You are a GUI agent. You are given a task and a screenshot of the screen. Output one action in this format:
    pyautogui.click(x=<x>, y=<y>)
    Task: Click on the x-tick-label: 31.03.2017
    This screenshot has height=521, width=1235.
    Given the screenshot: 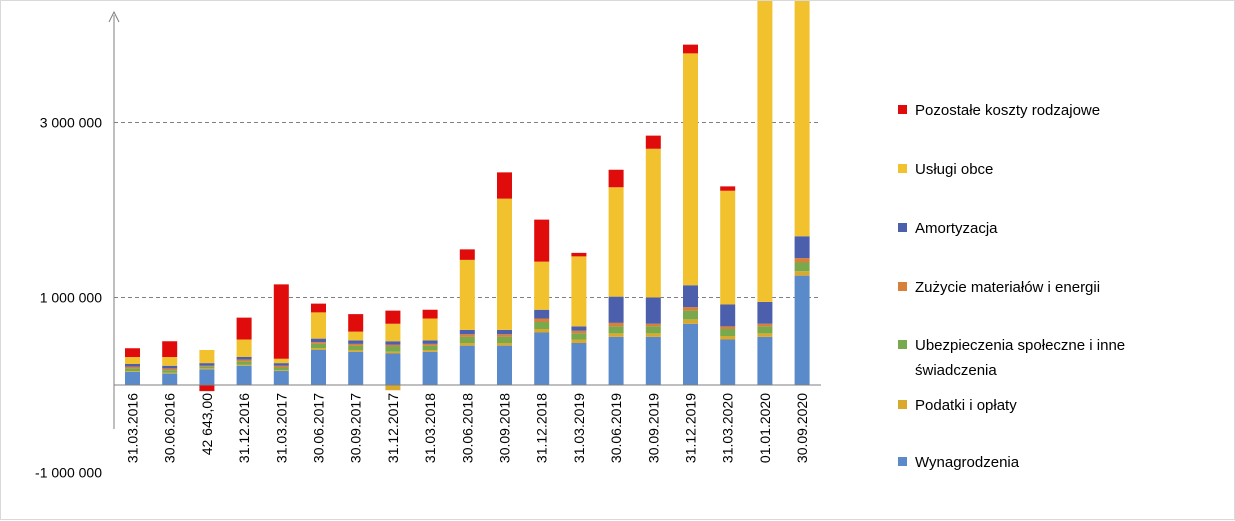 What is the action you would take?
    pyautogui.click(x=281, y=428)
    